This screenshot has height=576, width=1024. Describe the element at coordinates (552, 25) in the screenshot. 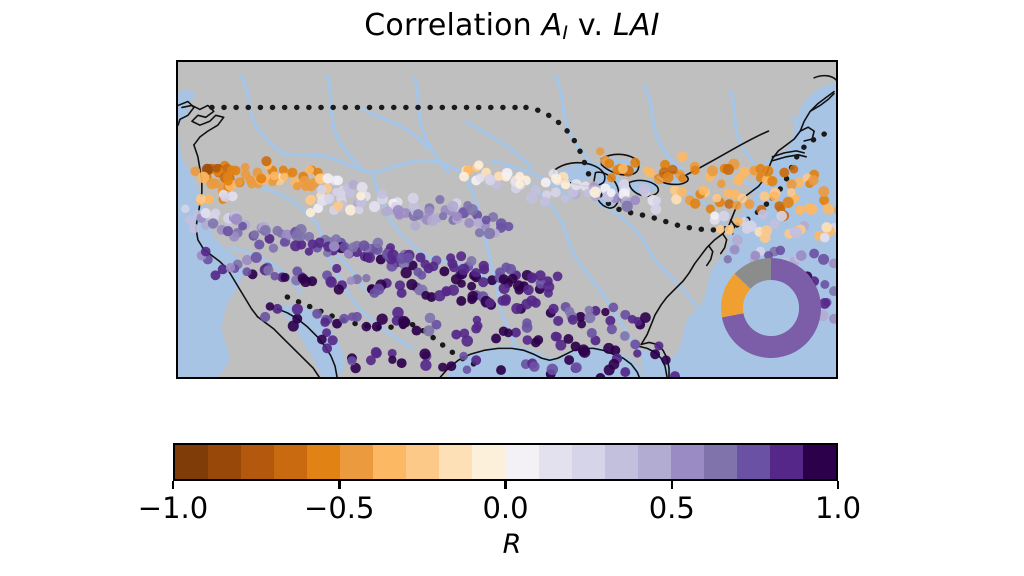

I see `title-variable-ai: A` at that location.